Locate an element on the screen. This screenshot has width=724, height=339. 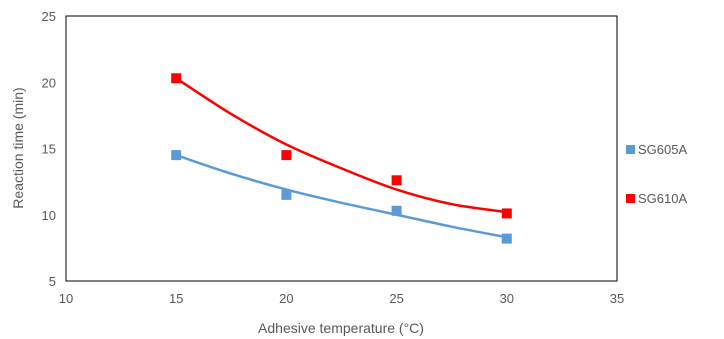
y-tick-label: 10 is located at coordinates (49, 215).